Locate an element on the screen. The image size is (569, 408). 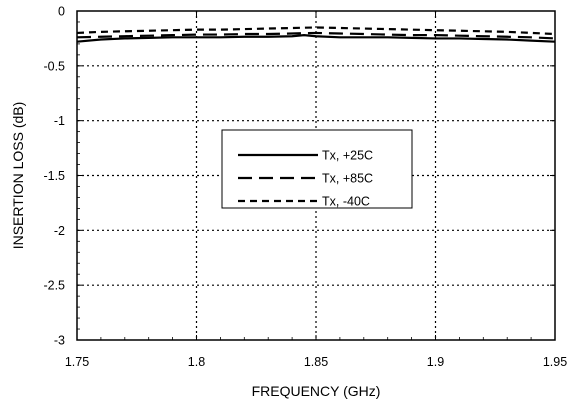
series-lines is located at coordinates (316, 34).